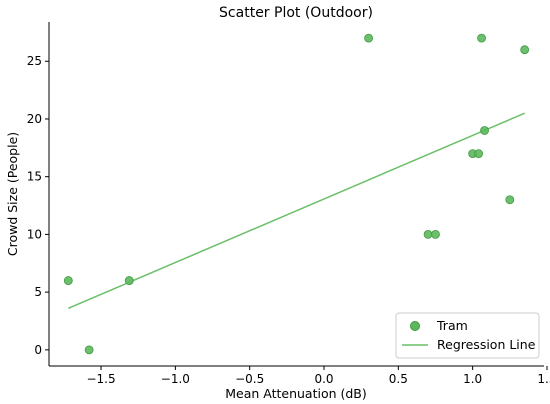 This screenshot has height=404, width=550. Describe the element at coordinates (34, 119) in the screenshot. I see `y-tick-label: 20` at that location.